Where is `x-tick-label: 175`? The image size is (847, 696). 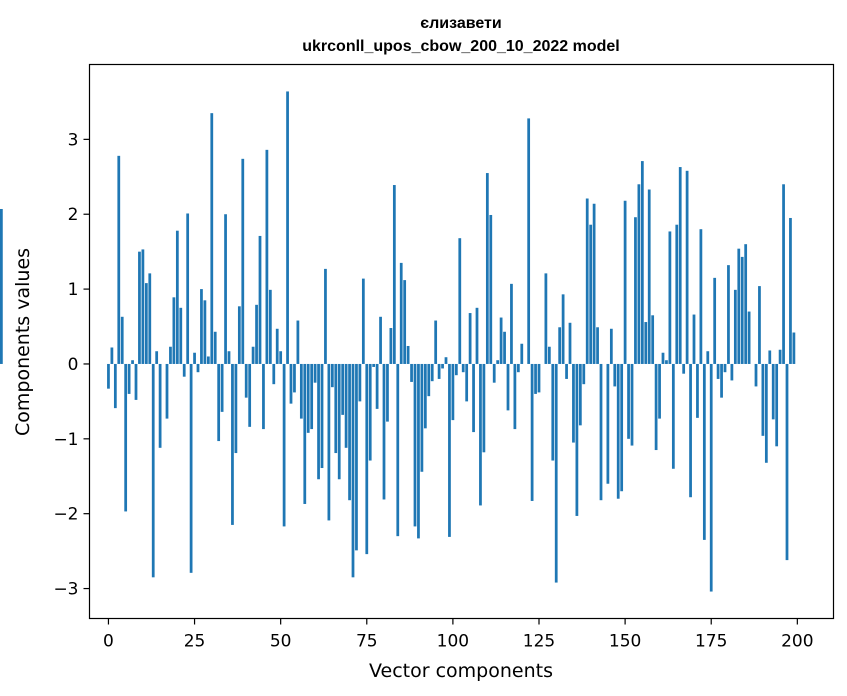
x-tick-label: 175 is located at coordinates (711, 642).